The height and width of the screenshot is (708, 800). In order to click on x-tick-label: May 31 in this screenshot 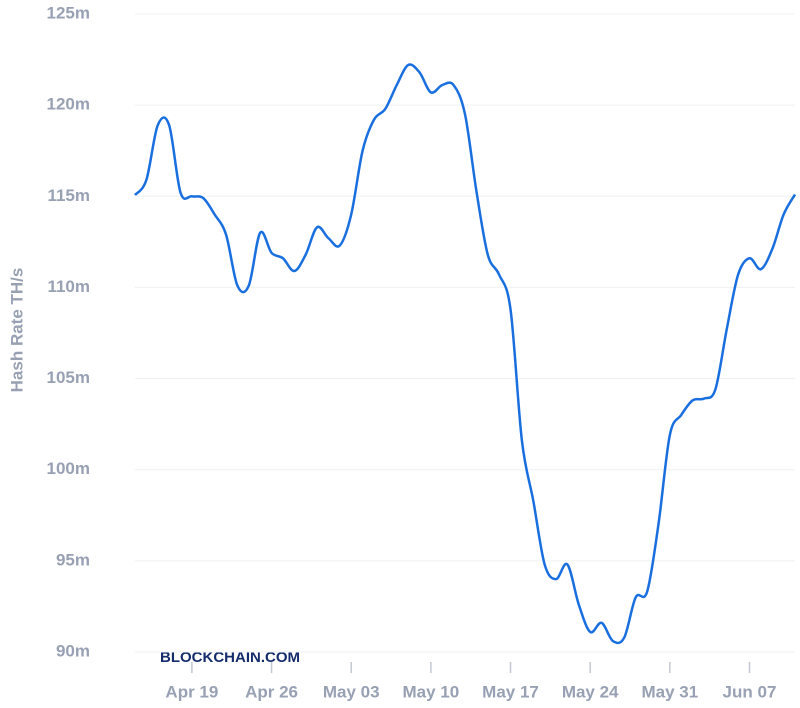, I will do `click(669, 691)`.